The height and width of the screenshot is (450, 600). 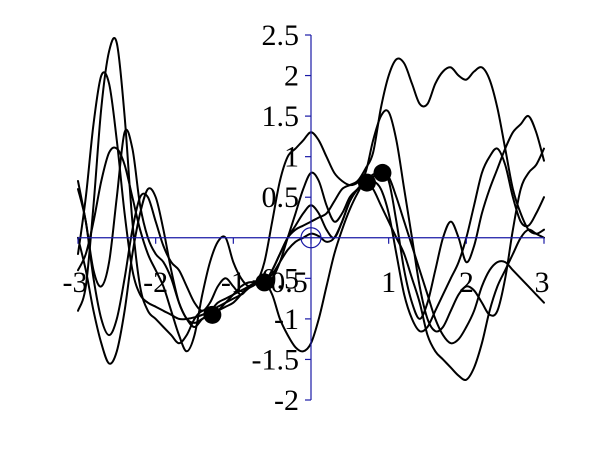 I want to click on x-tick-label: -2, so click(x=155, y=282).